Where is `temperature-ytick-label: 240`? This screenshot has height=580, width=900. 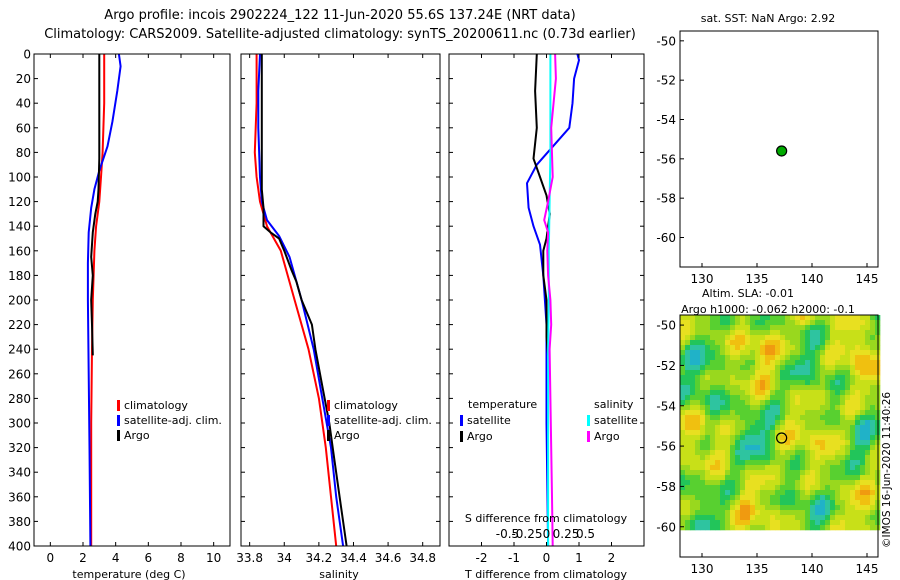 temperature-ytick-label: 240 is located at coordinates (19, 350).